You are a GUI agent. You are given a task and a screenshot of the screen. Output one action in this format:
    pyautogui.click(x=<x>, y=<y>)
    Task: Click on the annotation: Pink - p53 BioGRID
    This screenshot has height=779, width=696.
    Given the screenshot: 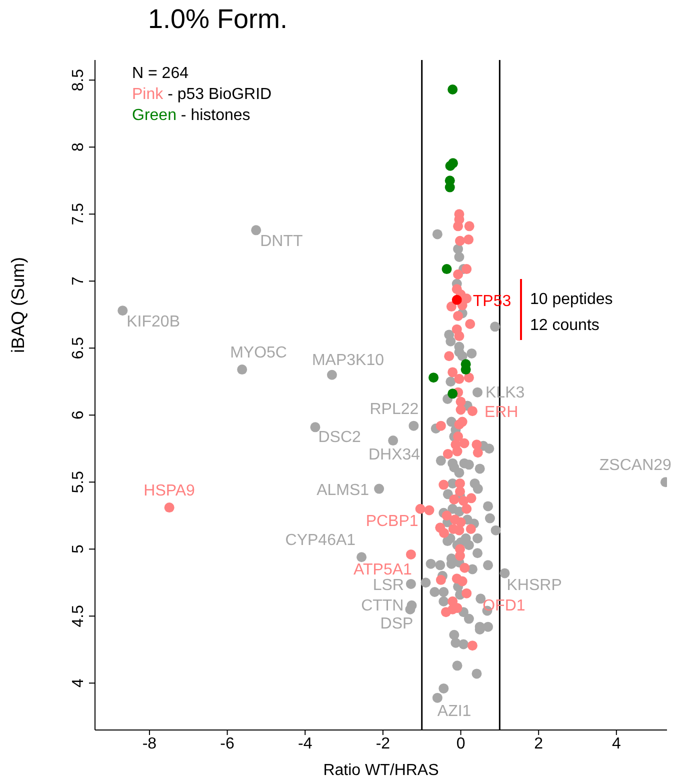 What is the action you would take?
    pyautogui.click(x=202, y=94)
    